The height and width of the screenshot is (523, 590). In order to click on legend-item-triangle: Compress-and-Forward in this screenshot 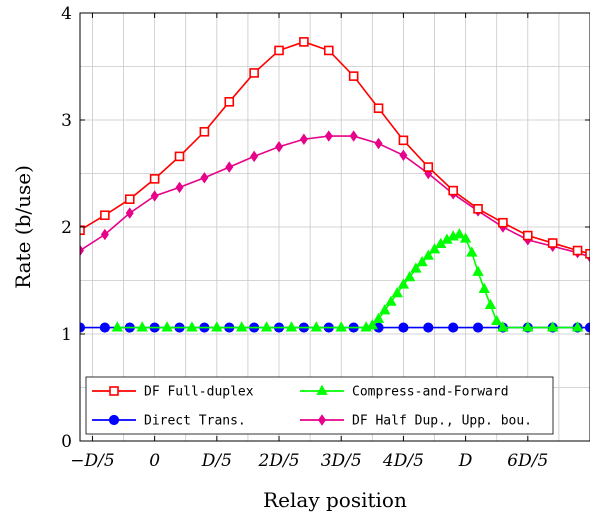, I will do `click(404, 392)`.